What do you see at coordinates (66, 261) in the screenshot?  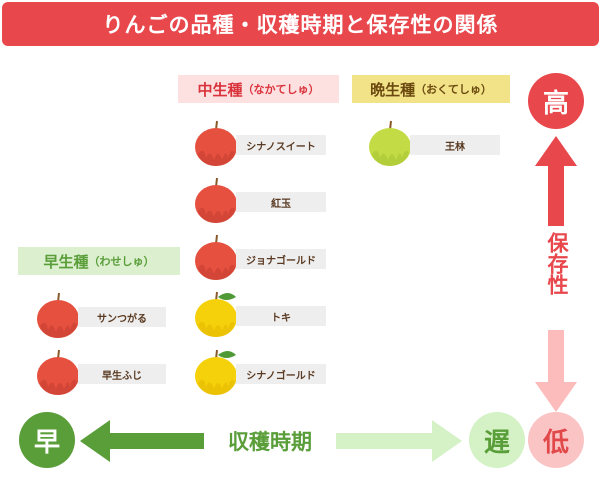 I see `category-name: 早生種` at bounding box center [66, 261].